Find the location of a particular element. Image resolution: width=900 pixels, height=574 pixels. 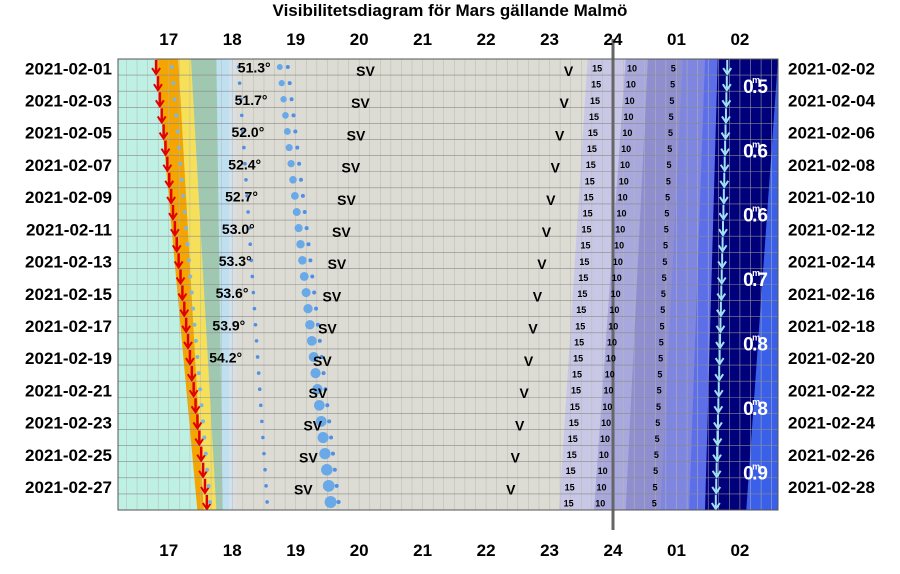

date-label-right: 2021-02-14 is located at coordinates (832, 262).